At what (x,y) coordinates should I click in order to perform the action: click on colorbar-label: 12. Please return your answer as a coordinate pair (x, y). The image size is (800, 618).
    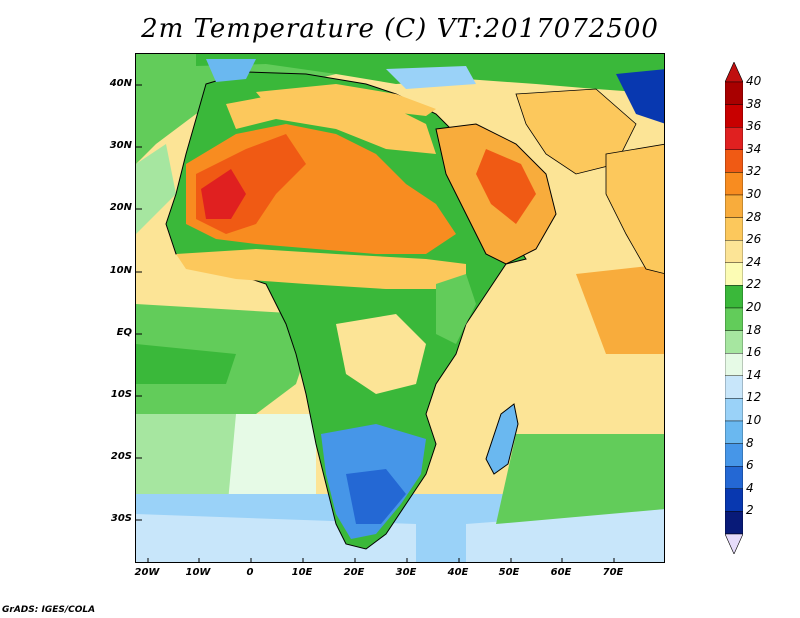
    Looking at the image, I should click on (754, 397).